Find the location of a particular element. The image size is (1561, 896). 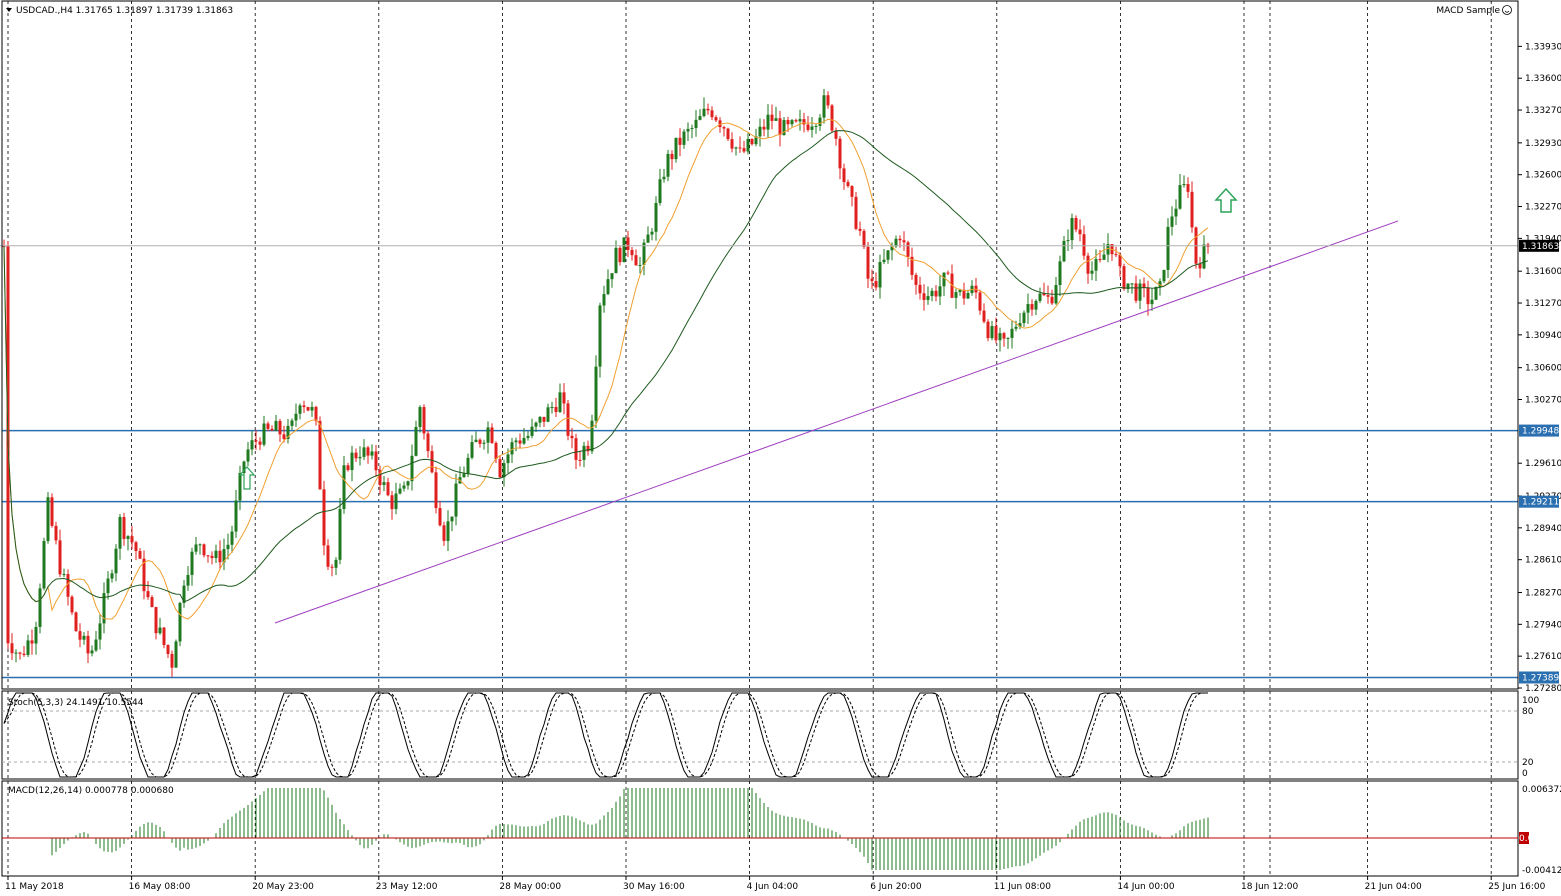

stoch-tick-label: 80 is located at coordinates (1528, 712).